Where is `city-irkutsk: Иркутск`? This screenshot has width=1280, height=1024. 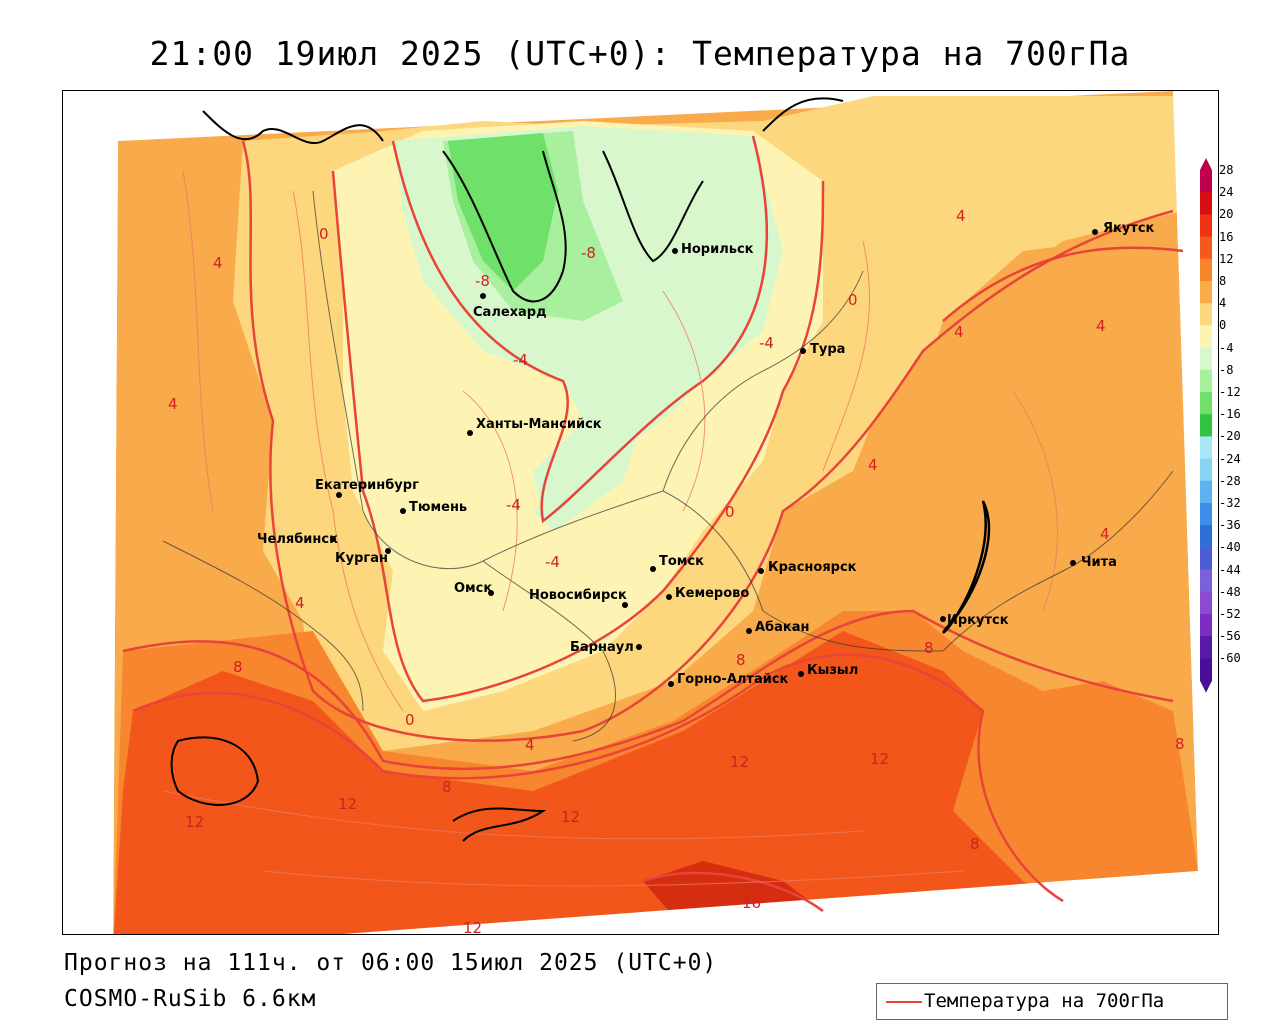
city-irkutsk: Иркутск is located at coordinates (974, 620).